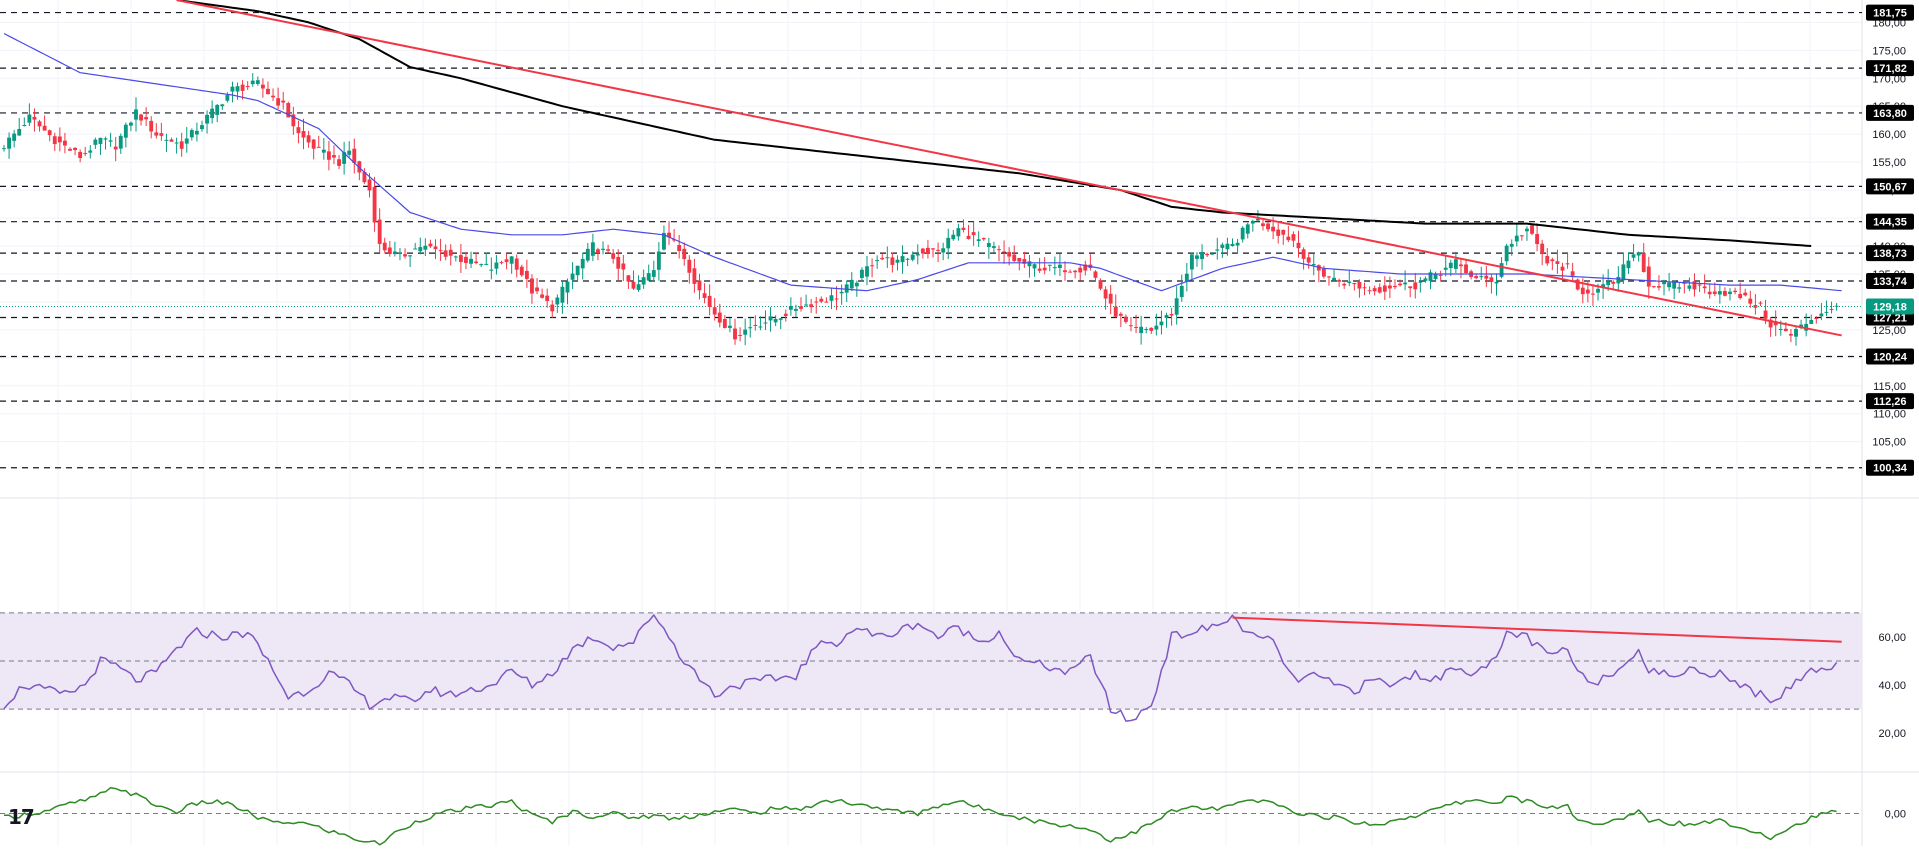 The image size is (1919, 851). I want to click on level-badge-bg, so click(1890, 112).